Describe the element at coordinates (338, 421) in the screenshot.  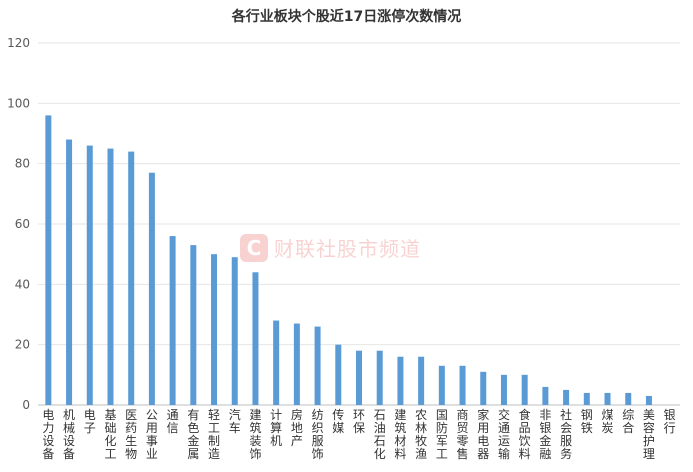
I see `x-tick-label: 传媒` at that location.